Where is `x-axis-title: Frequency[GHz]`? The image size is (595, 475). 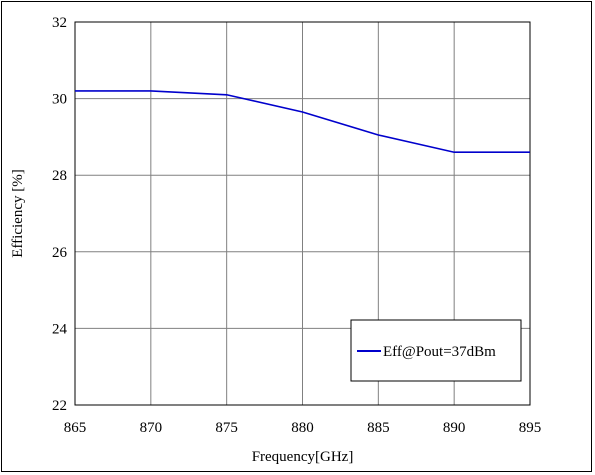
x-axis-title: Frequency[GHz] is located at coordinates (303, 457).